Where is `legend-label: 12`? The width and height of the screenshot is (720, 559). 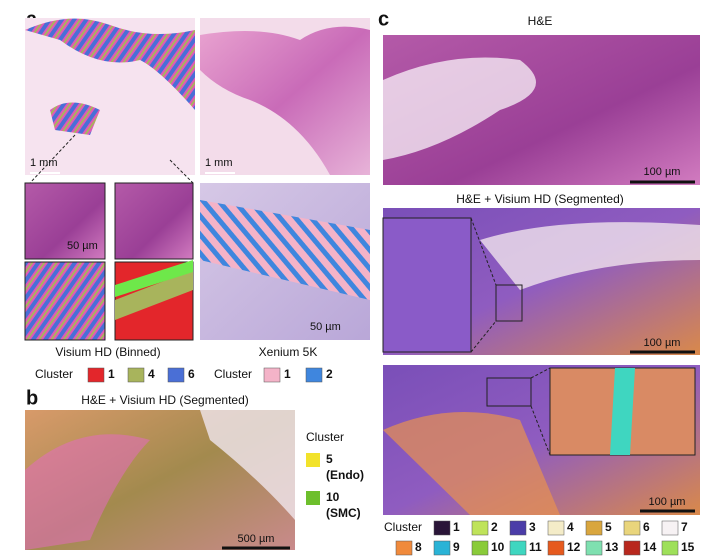
legend-label: 12 is located at coordinates (574, 547).